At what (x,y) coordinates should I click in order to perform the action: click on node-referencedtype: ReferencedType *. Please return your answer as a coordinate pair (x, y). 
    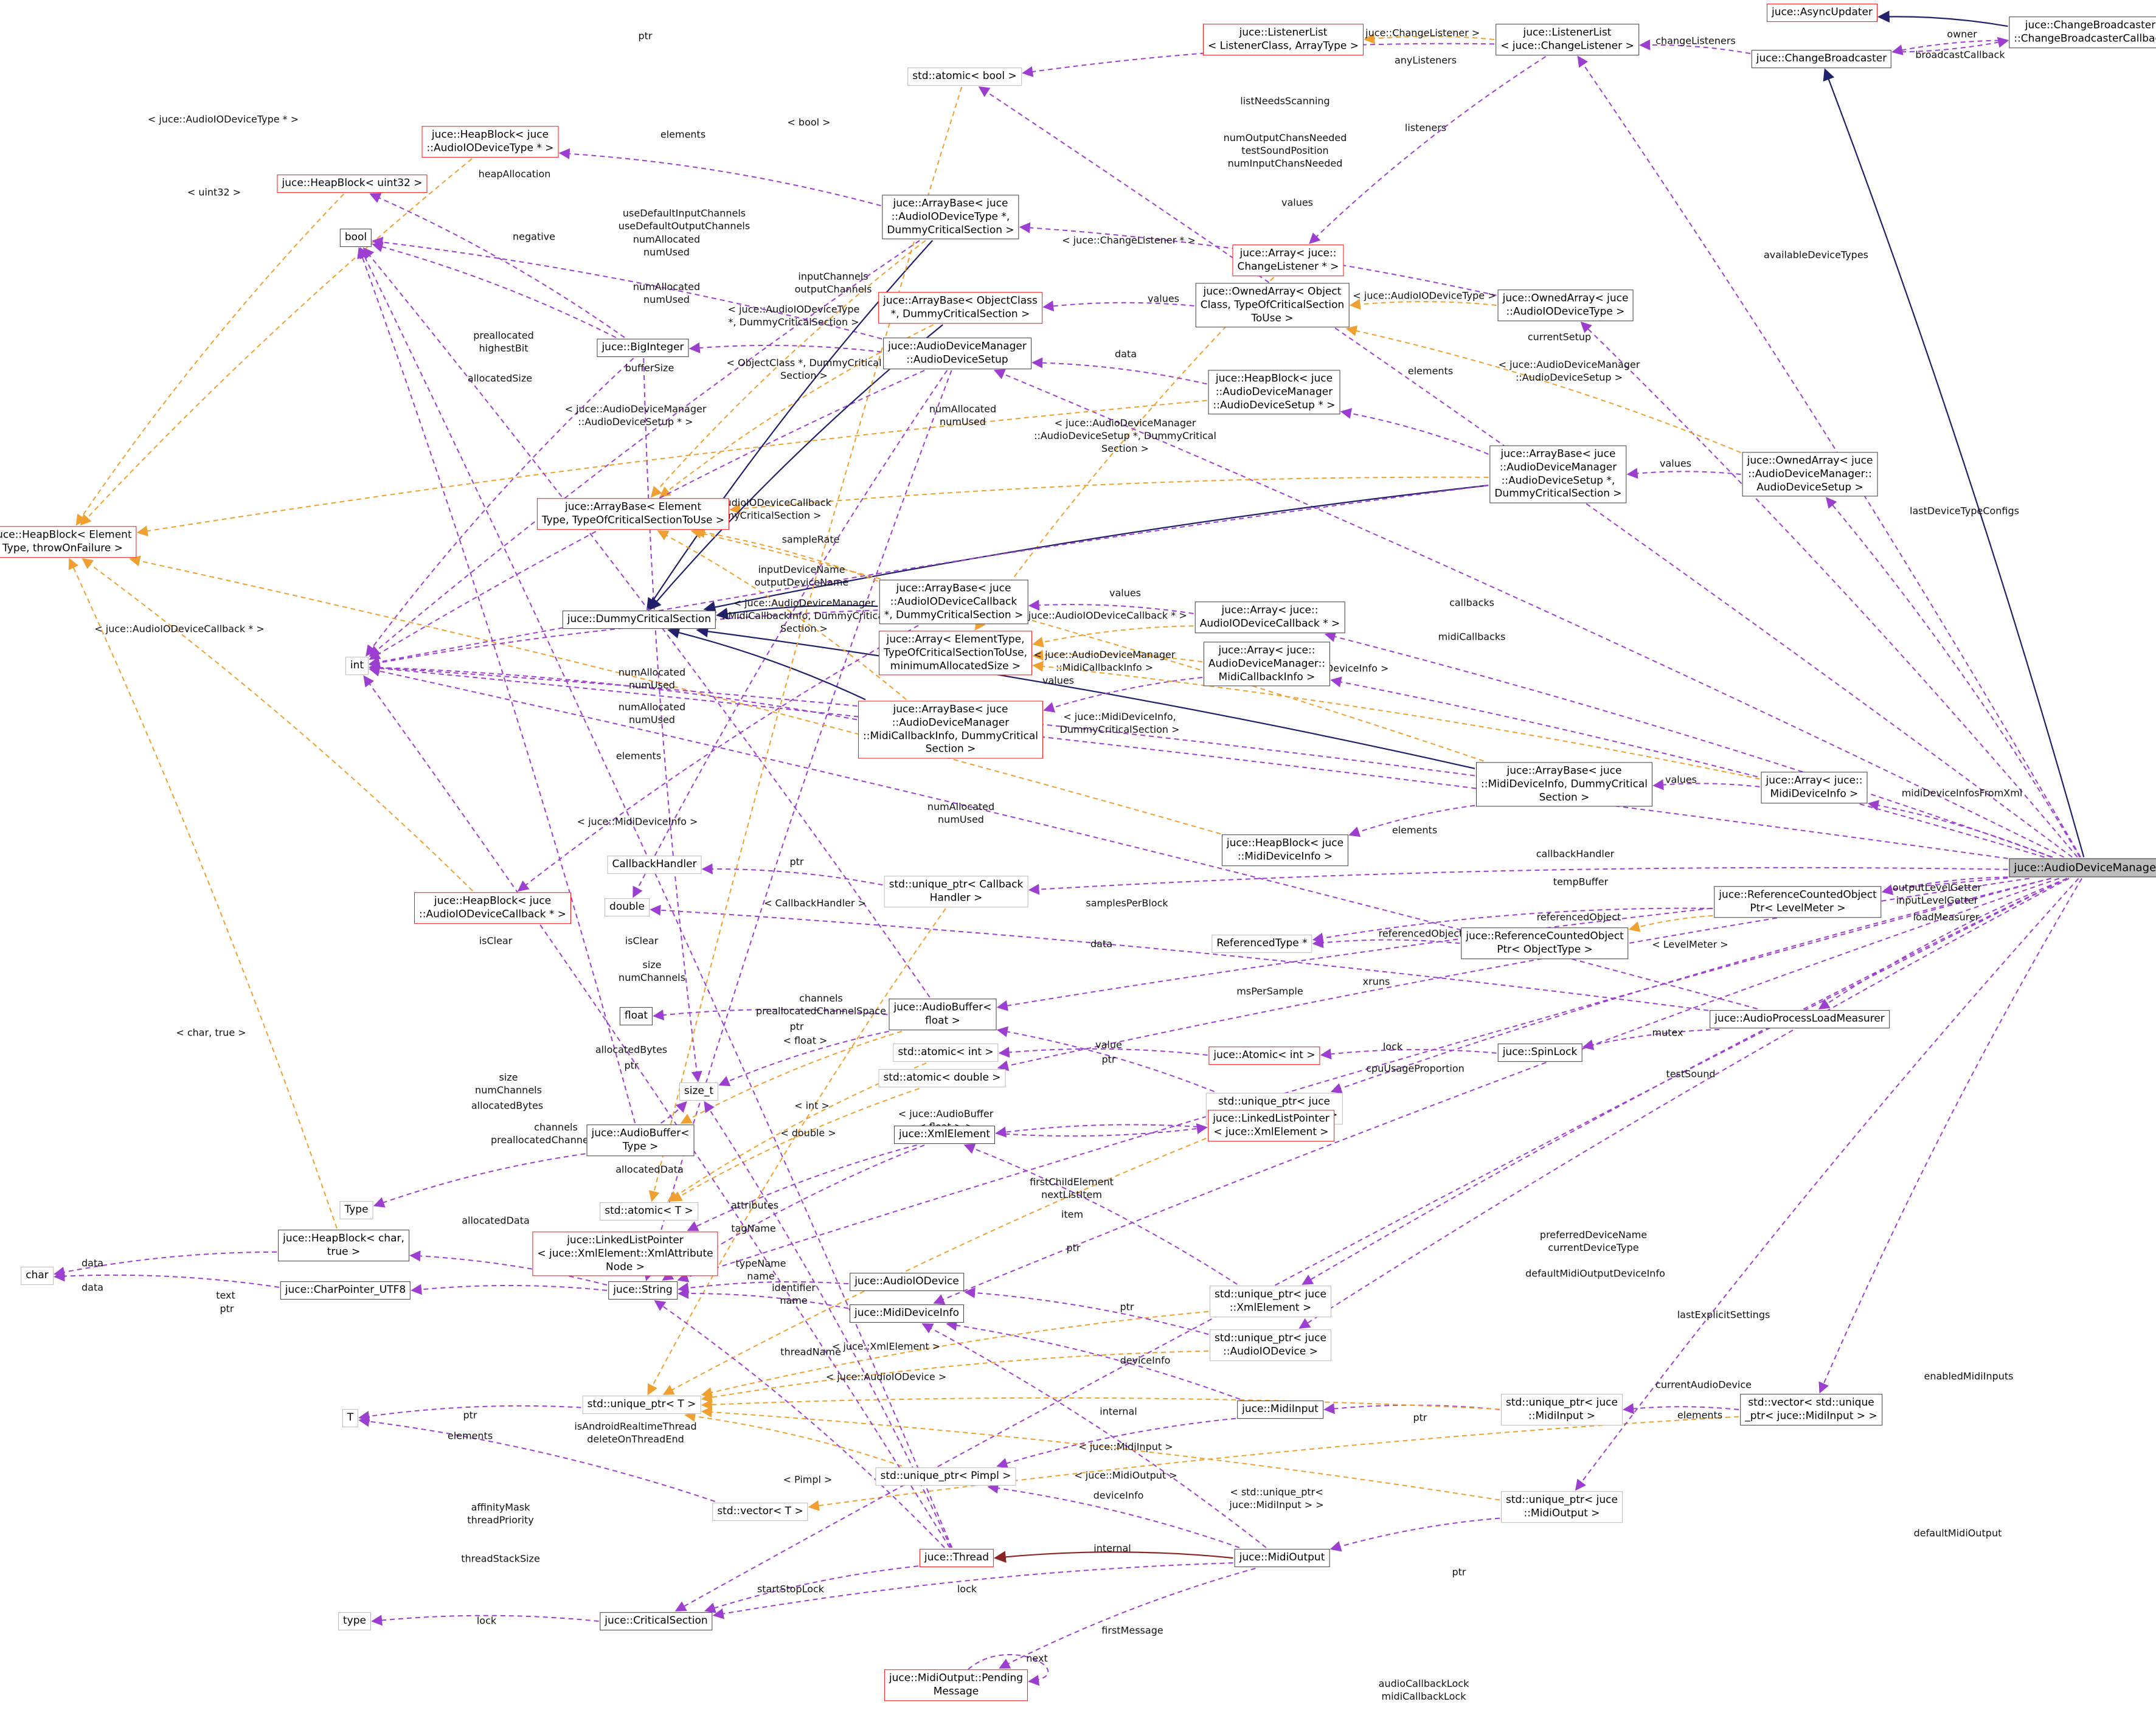
    Looking at the image, I should click on (1262, 944).